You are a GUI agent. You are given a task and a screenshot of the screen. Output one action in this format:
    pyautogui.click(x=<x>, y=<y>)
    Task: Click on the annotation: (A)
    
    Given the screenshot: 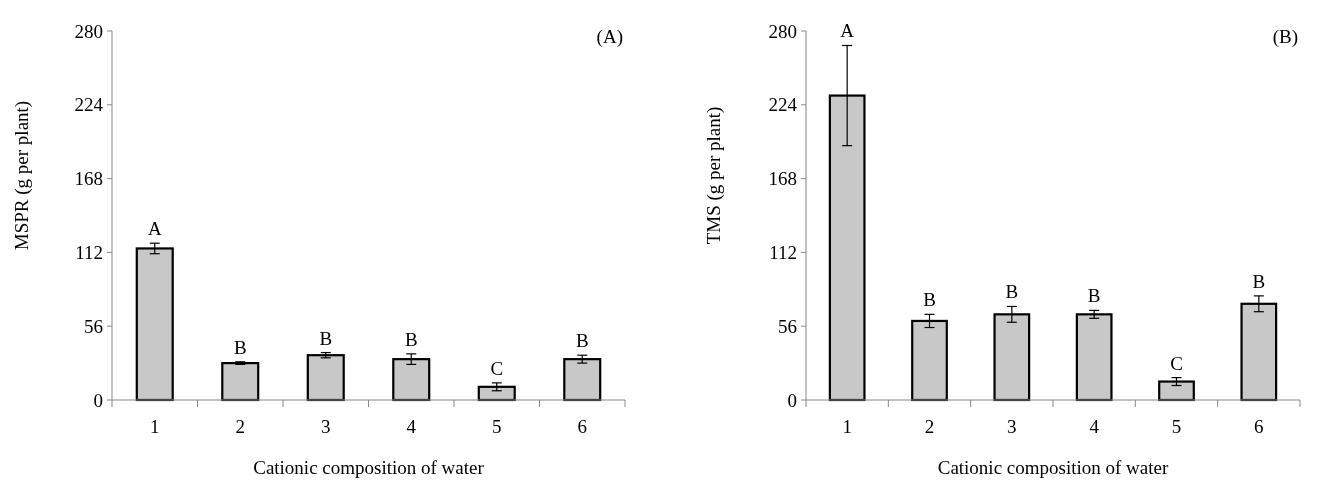 What is the action you would take?
    pyautogui.click(x=609, y=37)
    